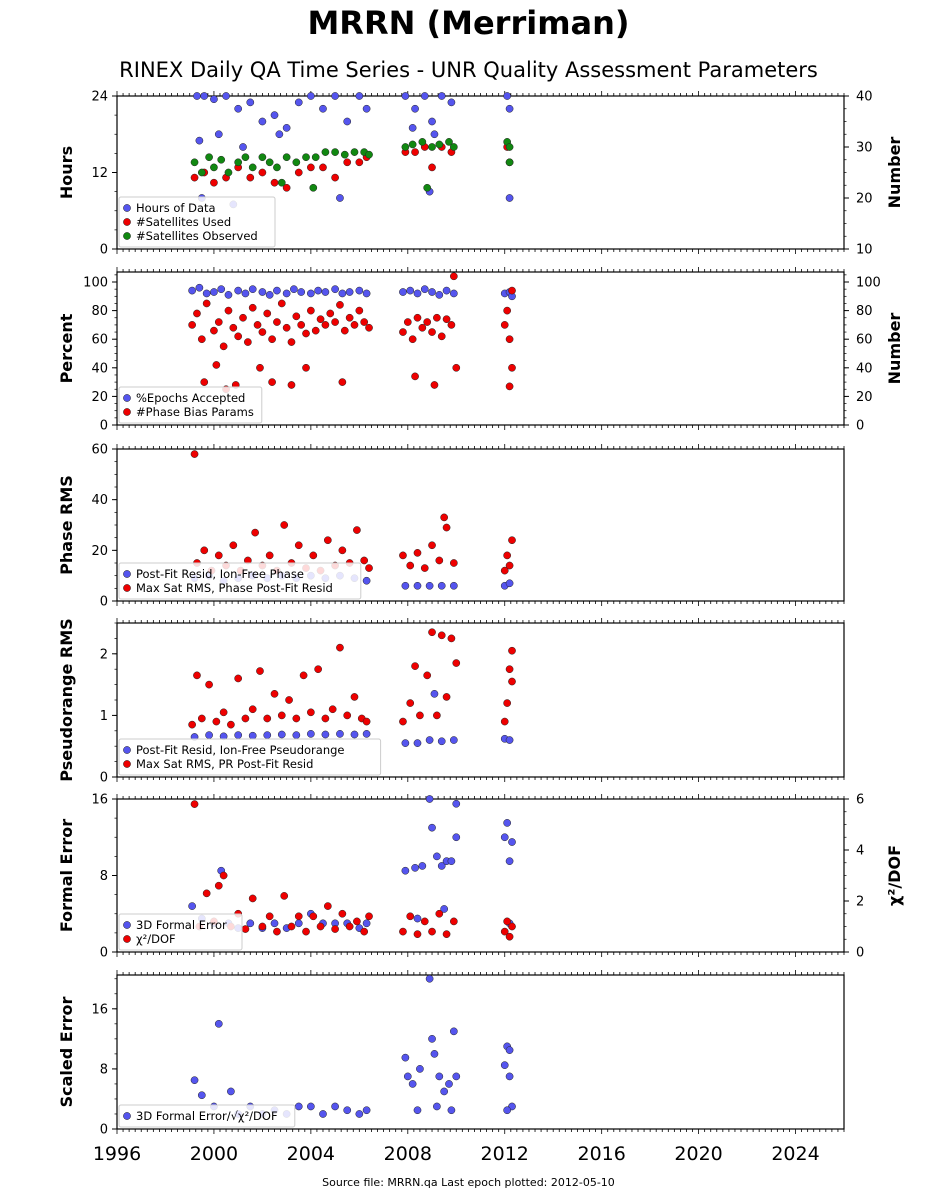  Describe the element at coordinates (95, 283) in the screenshot. I see `y-tick-label: 100` at that location.